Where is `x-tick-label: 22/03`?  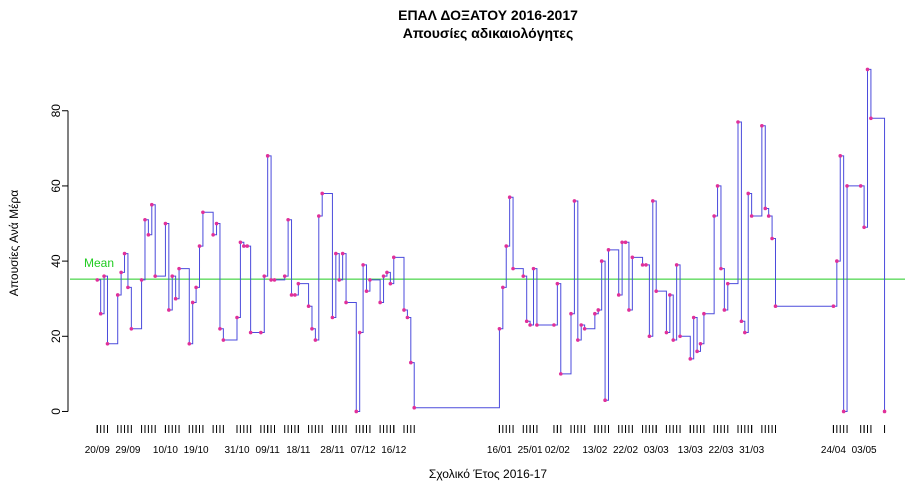
x-tick-label: 22/03 is located at coordinates (720, 450).